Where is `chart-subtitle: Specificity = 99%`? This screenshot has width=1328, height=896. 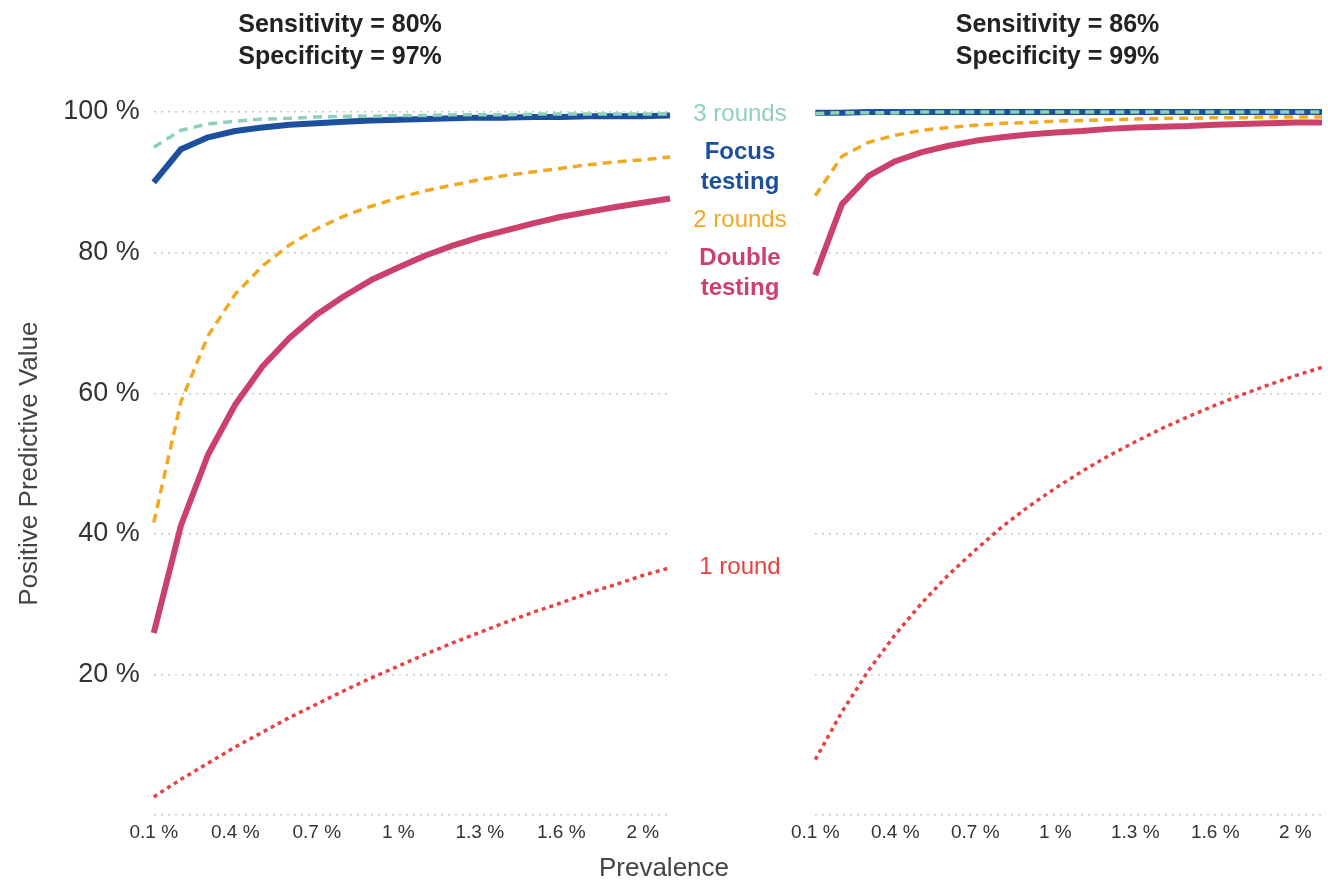
chart-subtitle: Specificity = 99% is located at coordinates (1057, 54).